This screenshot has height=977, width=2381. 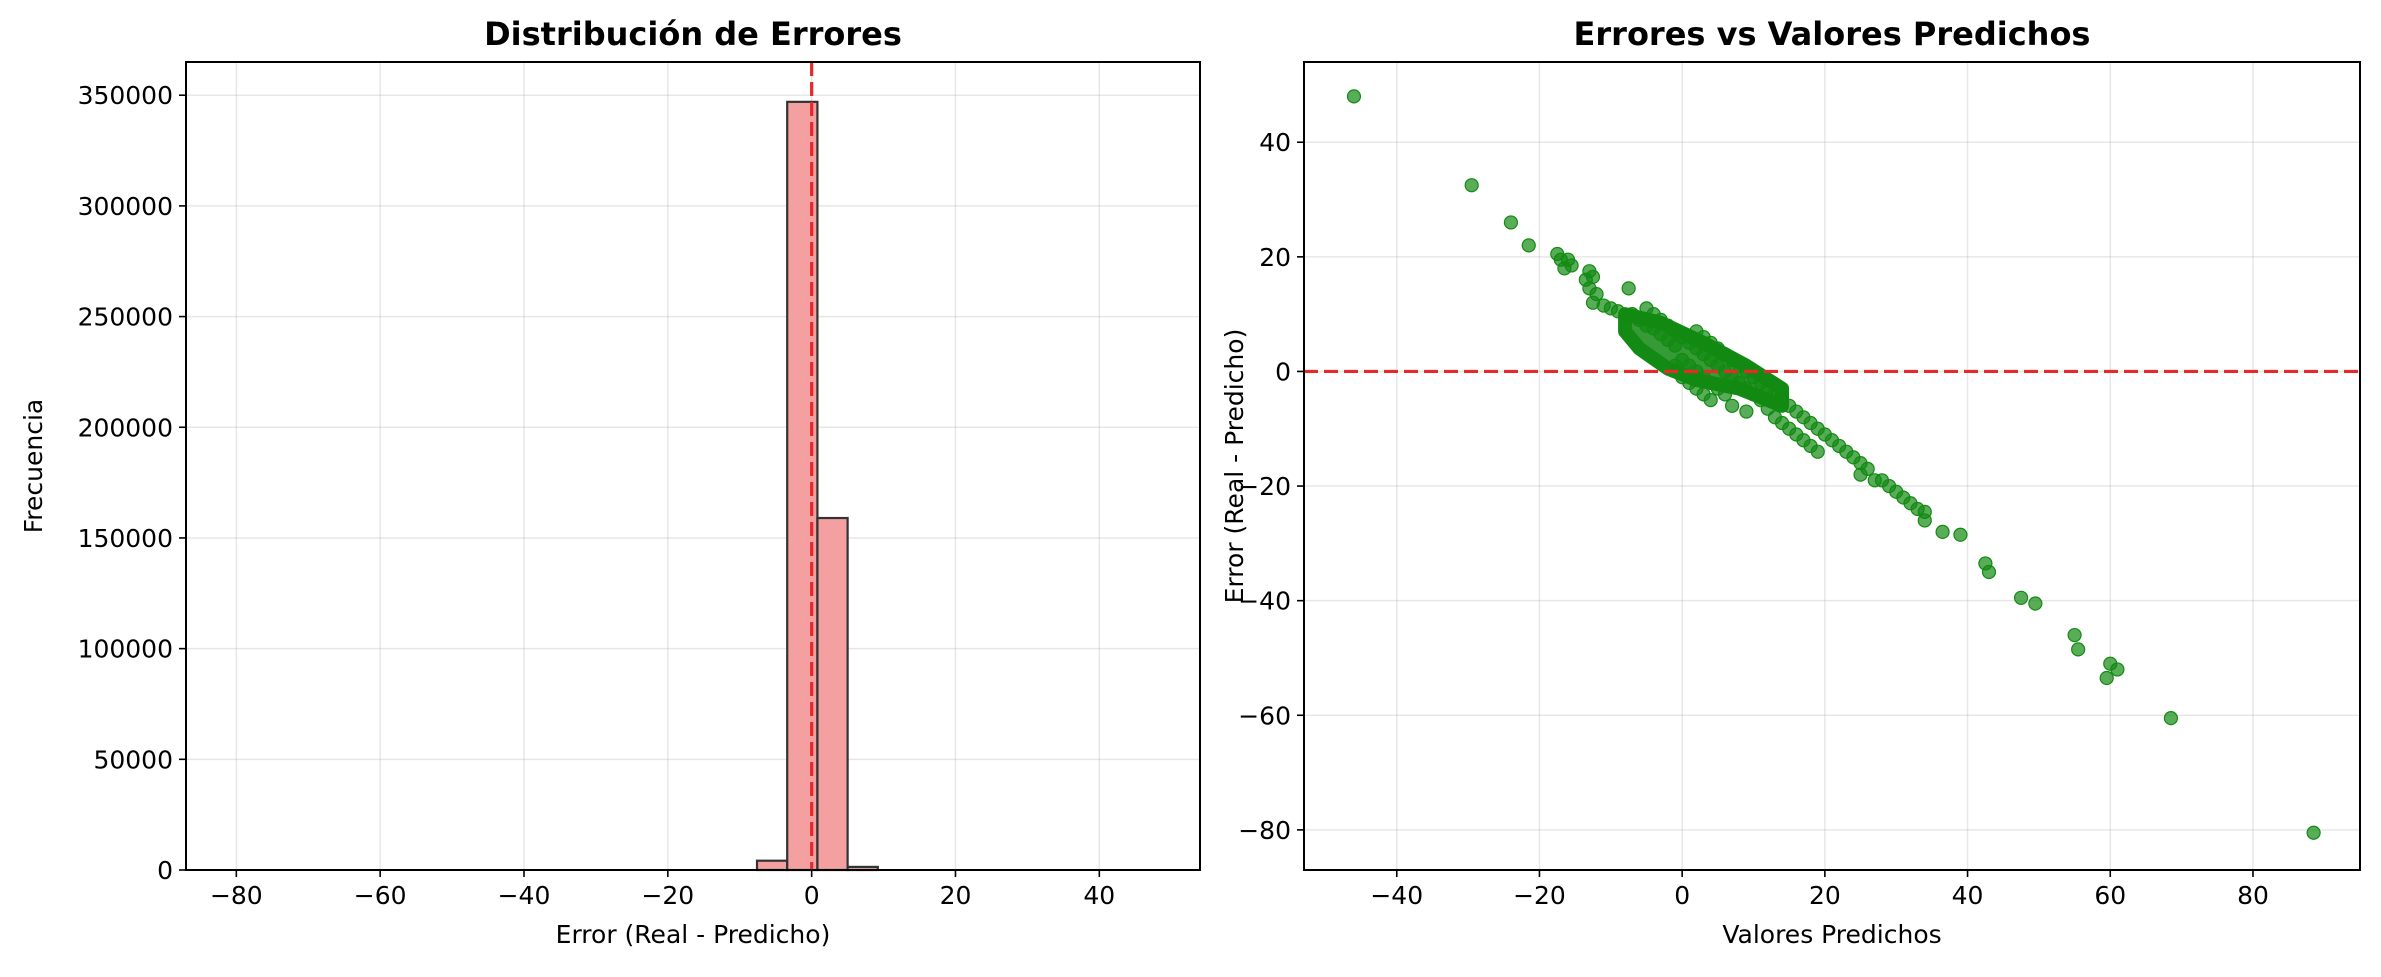 What do you see at coordinates (125, 317) in the screenshot?
I see `y-tick-label: 250000` at bounding box center [125, 317].